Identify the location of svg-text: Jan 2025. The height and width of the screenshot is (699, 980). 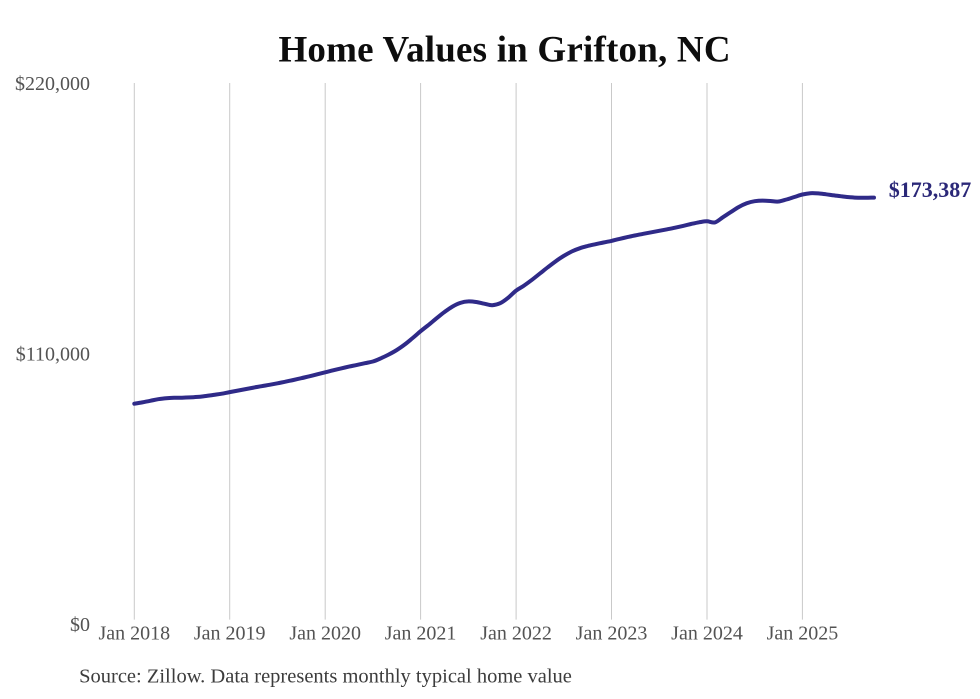
(803, 634).